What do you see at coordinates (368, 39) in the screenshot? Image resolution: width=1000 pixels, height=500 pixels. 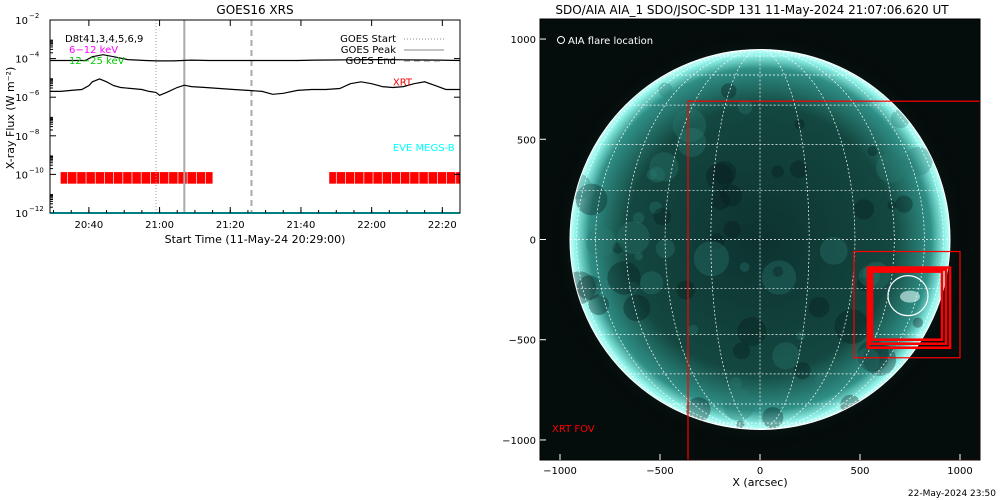 I see `legend-flare-label: GOES Start` at bounding box center [368, 39].